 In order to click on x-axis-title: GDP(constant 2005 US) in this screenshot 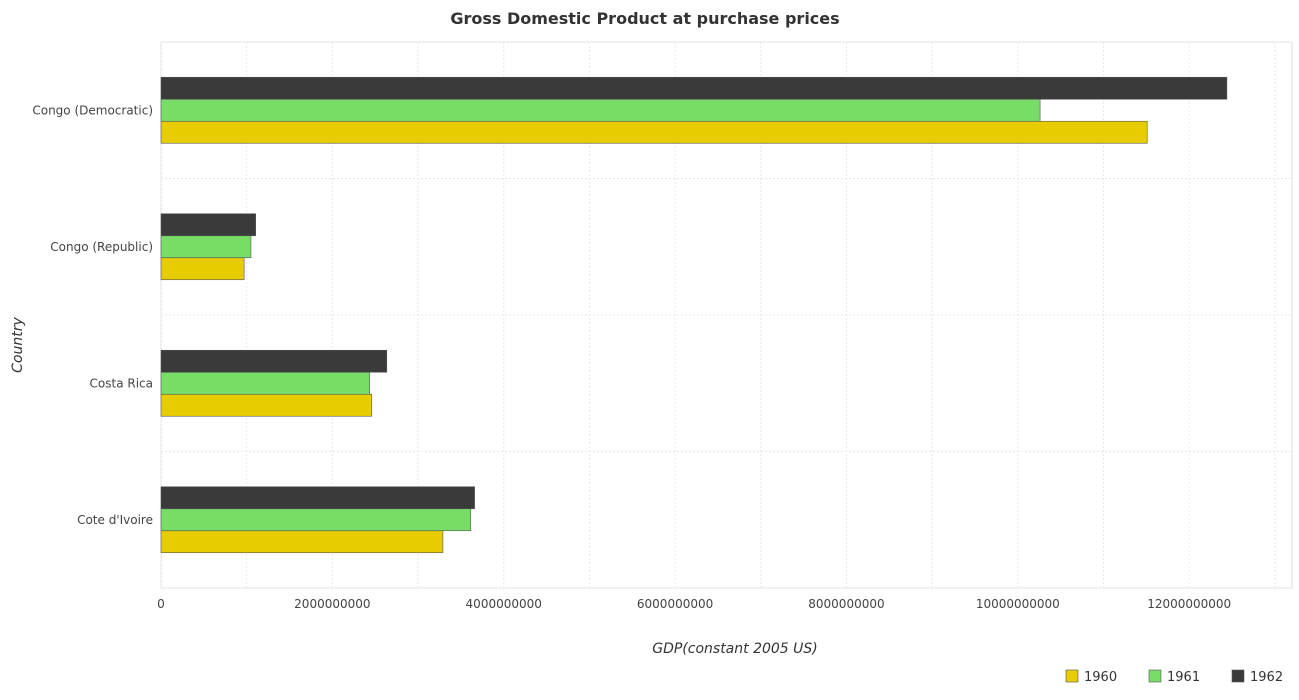, I will do `click(735, 649)`.